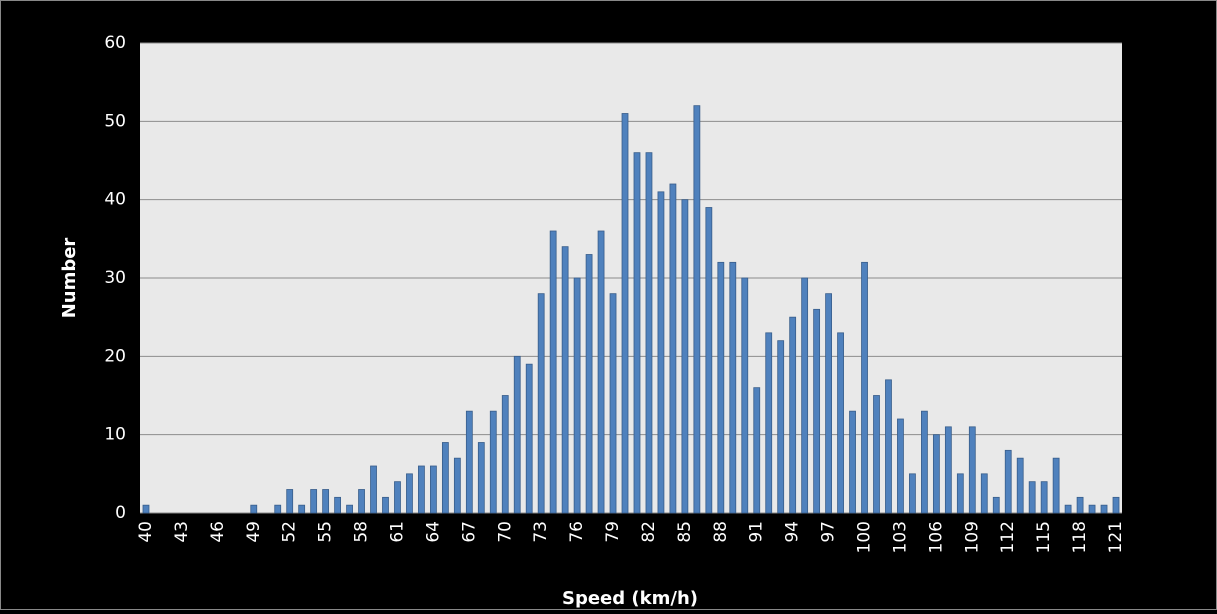 The height and width of the screenshot is (614, 1217). Describe the element at coordinates (397, 532) in the screenshot. I see `x-tick-label: 61` at that location.